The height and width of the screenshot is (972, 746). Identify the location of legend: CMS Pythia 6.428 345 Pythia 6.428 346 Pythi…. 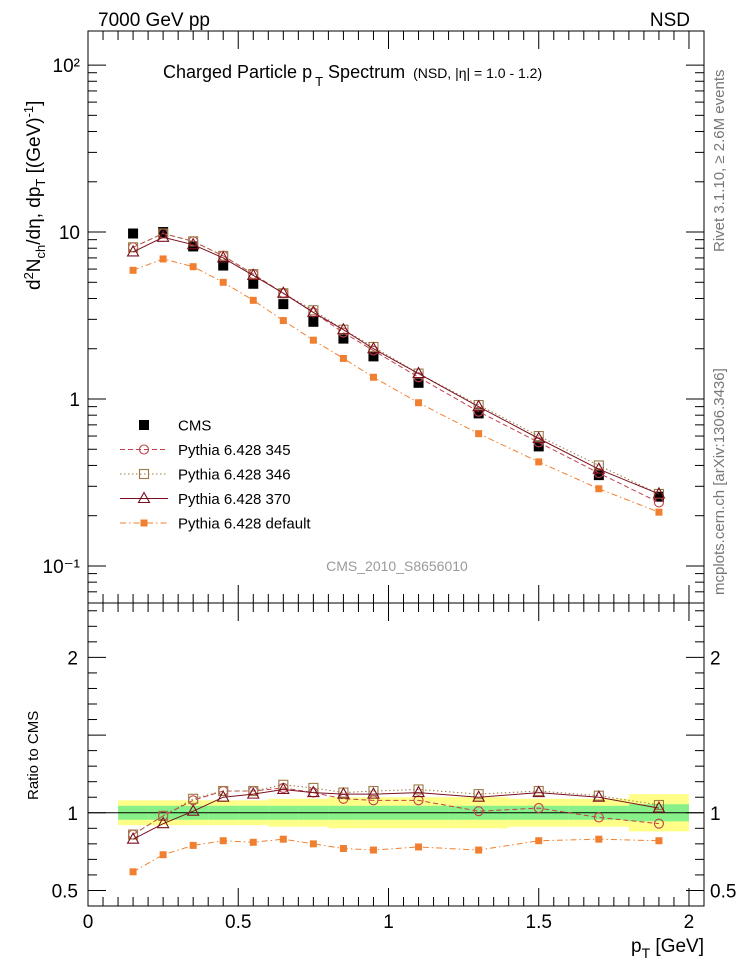
(215, 475).